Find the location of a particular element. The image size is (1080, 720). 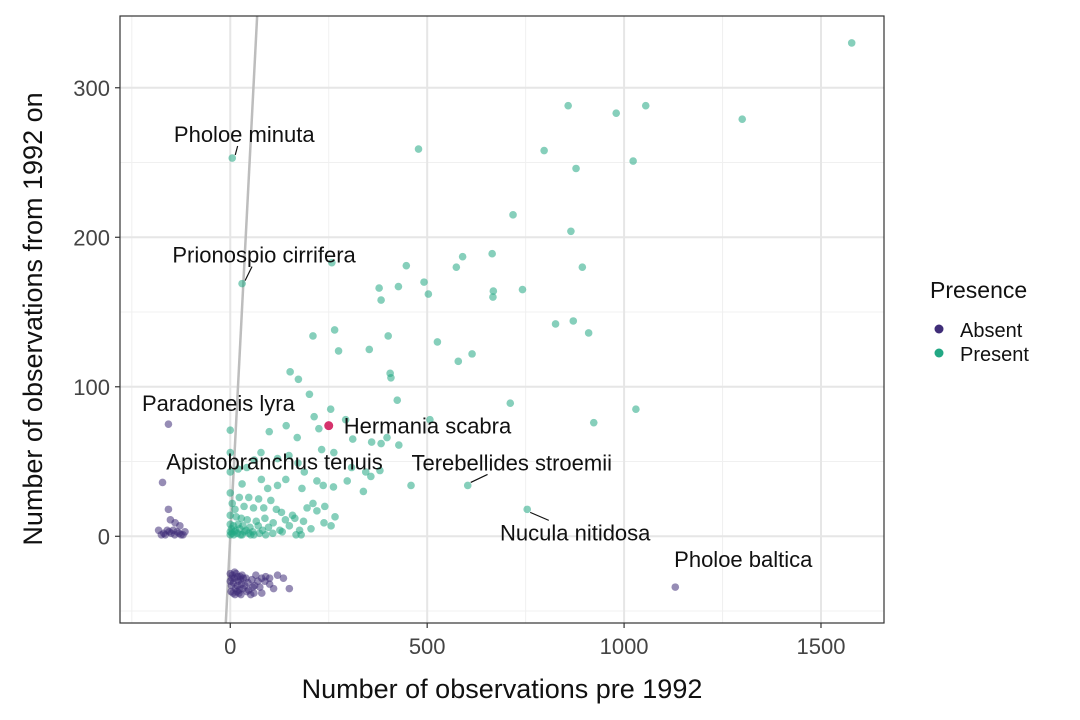

legend-title: Presence is located at coordinates (978, 290).